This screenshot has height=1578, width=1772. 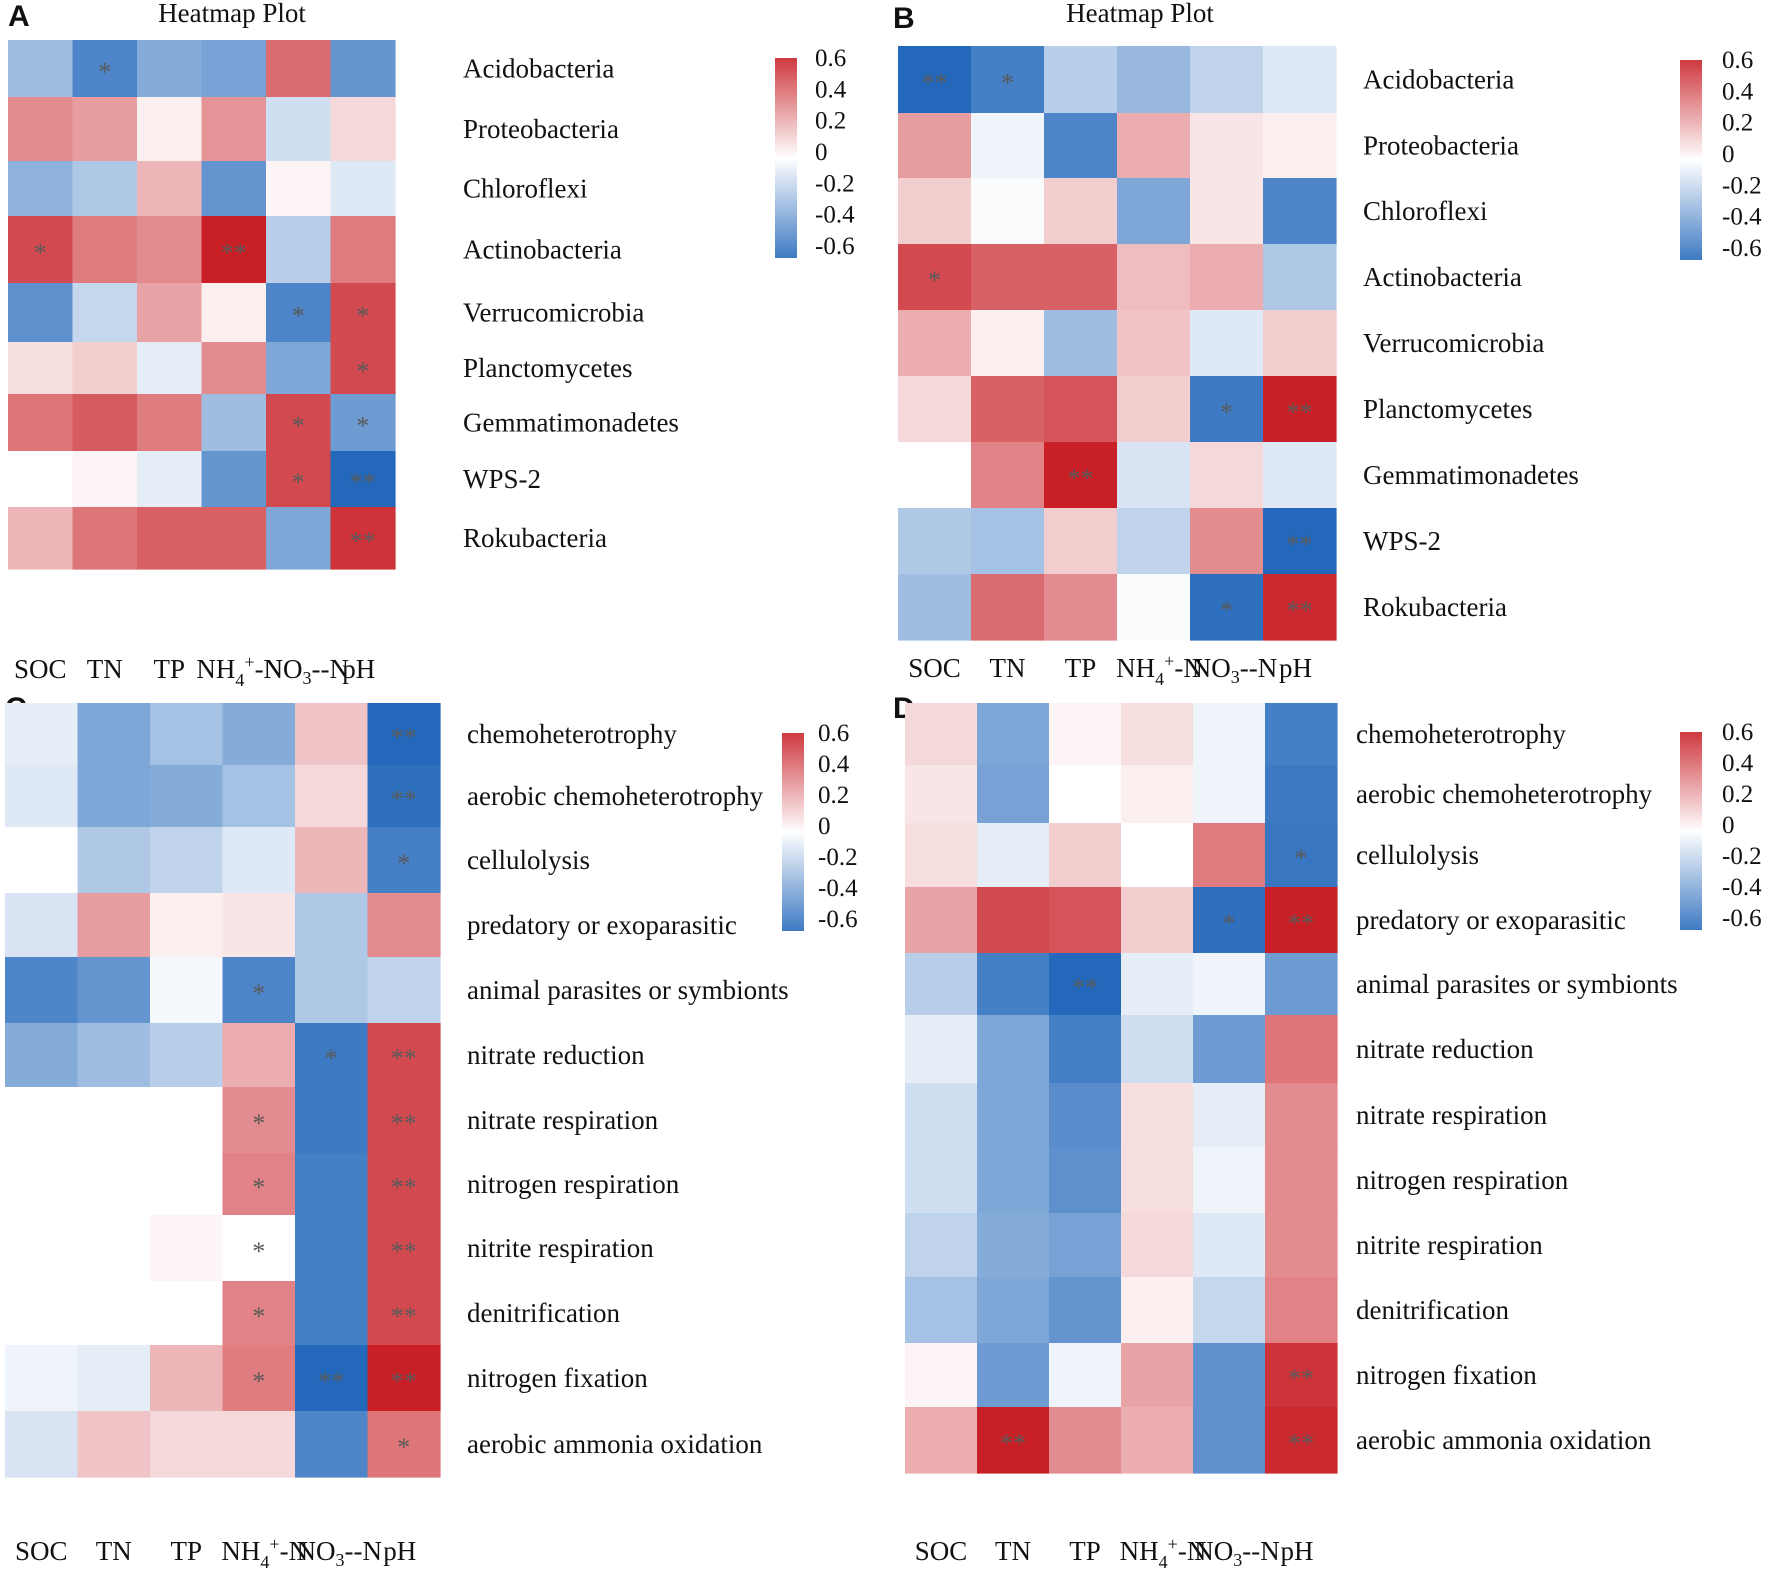 What do you see at coordinates (1445, 1049) in the screenshot?
I see `row-label: nitrate reduction` at bounding box center [1445, 1049].